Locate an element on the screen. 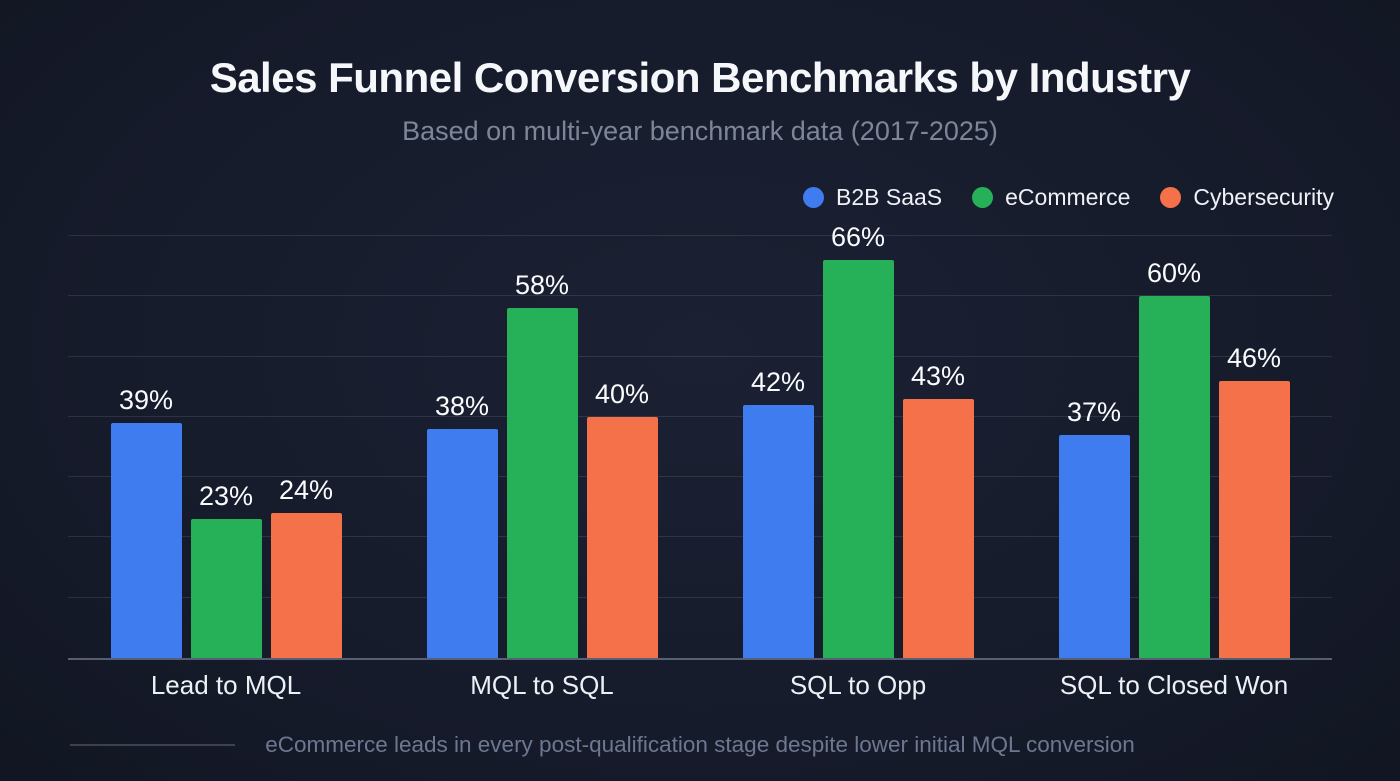 The image size is (1400, 781). bar-ecommerce: 66% is located at coordinates (858, 440).